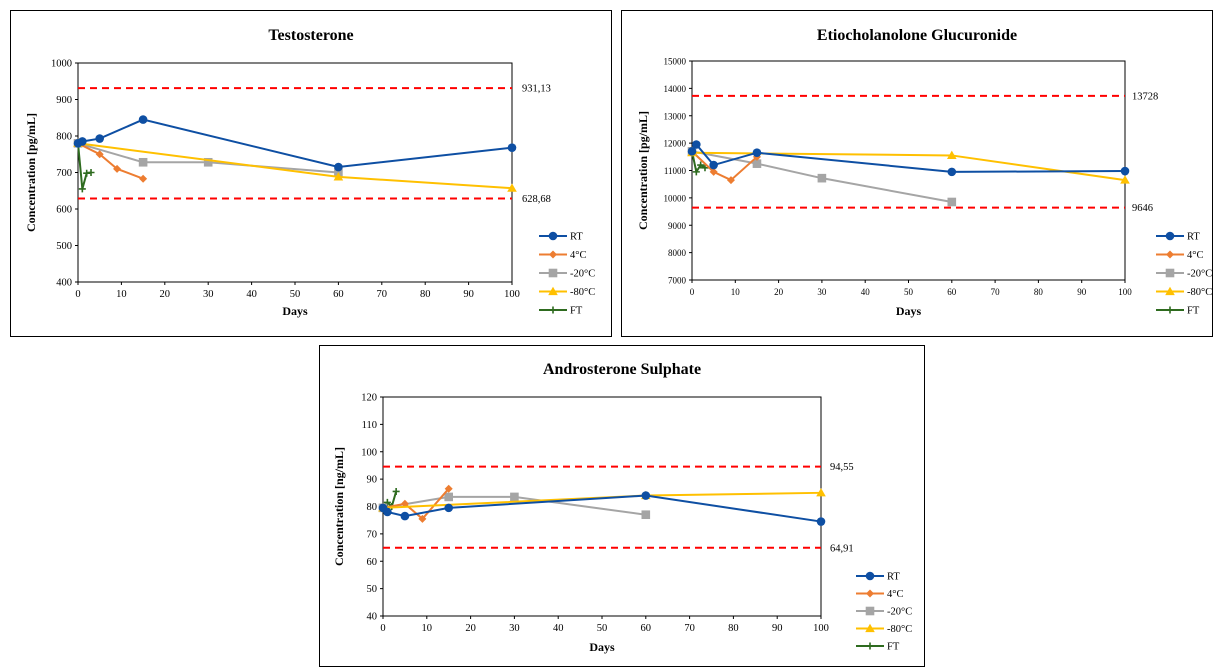 The height and width of the screenshot is (667, 1213). What do you see at coordinates (622, 369) in the screenshot?
I see `chart-title: Androsterone Sulphate` at bounding box center [622, 369].